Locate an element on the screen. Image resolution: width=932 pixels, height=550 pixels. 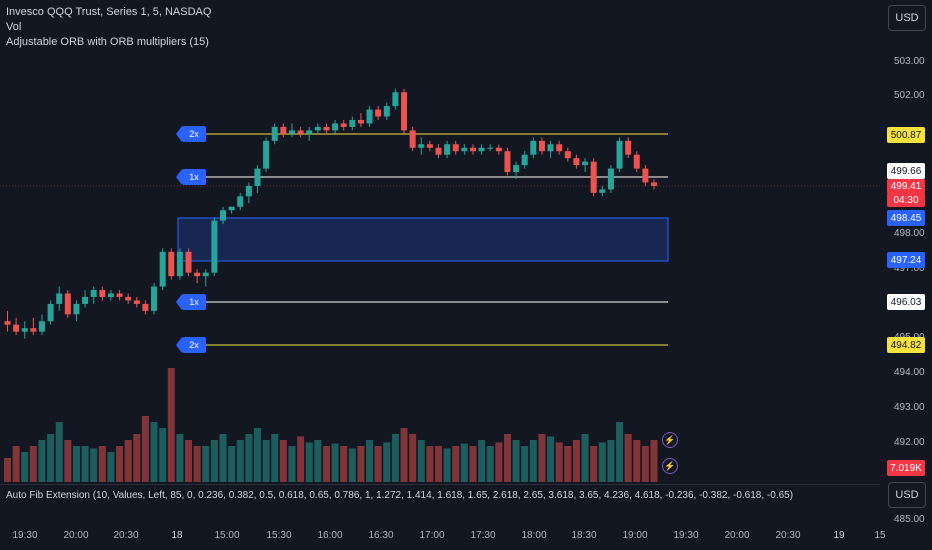
time-tick: 18:00 is located at coordinates (534, 535).